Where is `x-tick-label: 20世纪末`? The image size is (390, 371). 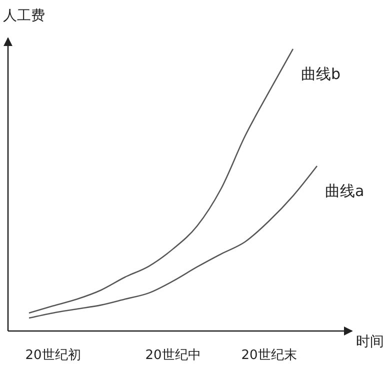
x-tick-label: 20世纪末 is located at coordinates (269, 355).